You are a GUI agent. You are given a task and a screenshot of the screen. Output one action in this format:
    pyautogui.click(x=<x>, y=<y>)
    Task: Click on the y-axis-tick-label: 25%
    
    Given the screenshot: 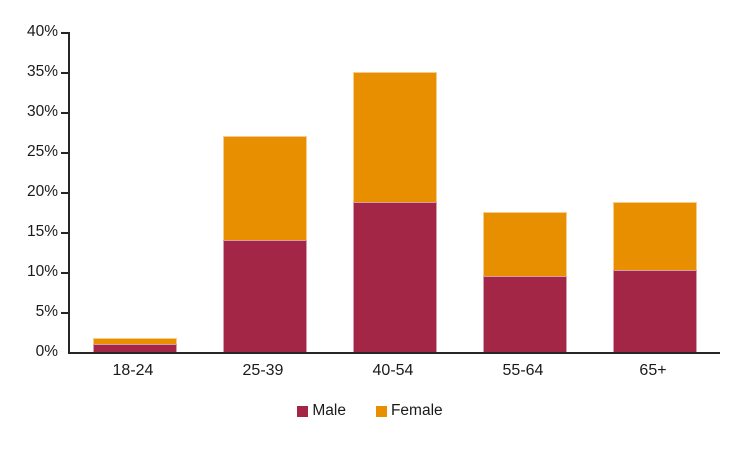 What is the action you would take?
    pyautogui.click(x=42, y=151)
    